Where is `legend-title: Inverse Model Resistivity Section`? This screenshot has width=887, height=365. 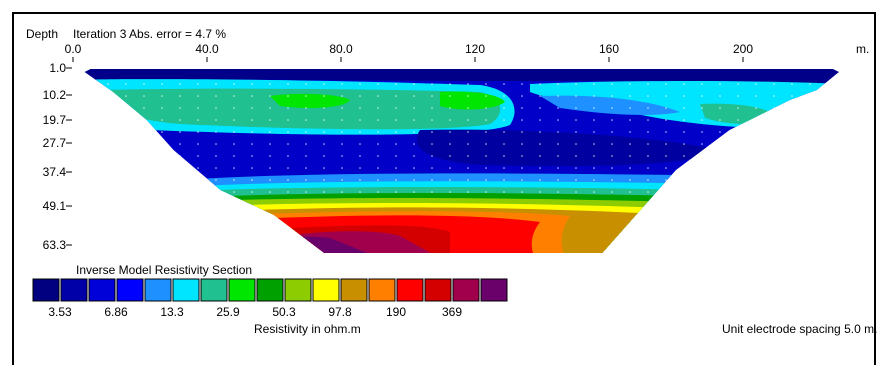 legend-title: Inverse Model Resistivity Section is located at coordinates (164, 270).